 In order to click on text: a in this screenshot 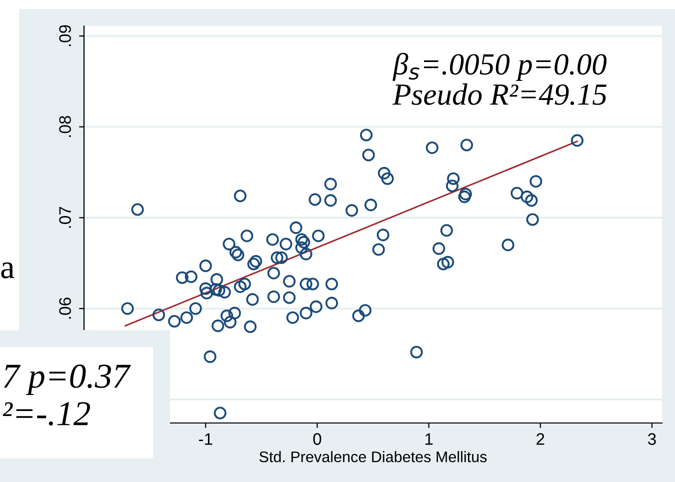, I will do `click(7, 270)`.